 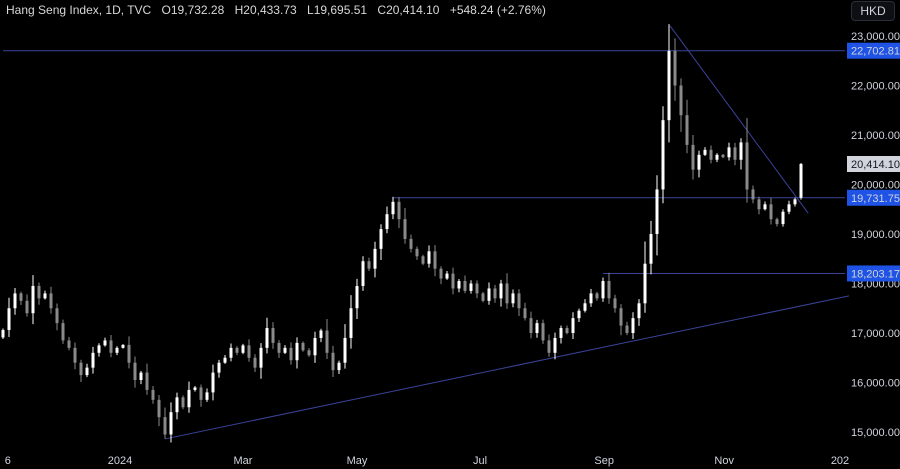 What do you see at coordinates (8, 461) in the screenshot?
I see `x-axis-tick: 6` at bounding box center [8, 461].